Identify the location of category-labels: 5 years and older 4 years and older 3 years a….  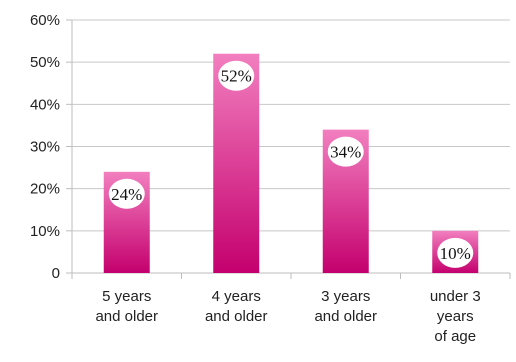
(287, 316).